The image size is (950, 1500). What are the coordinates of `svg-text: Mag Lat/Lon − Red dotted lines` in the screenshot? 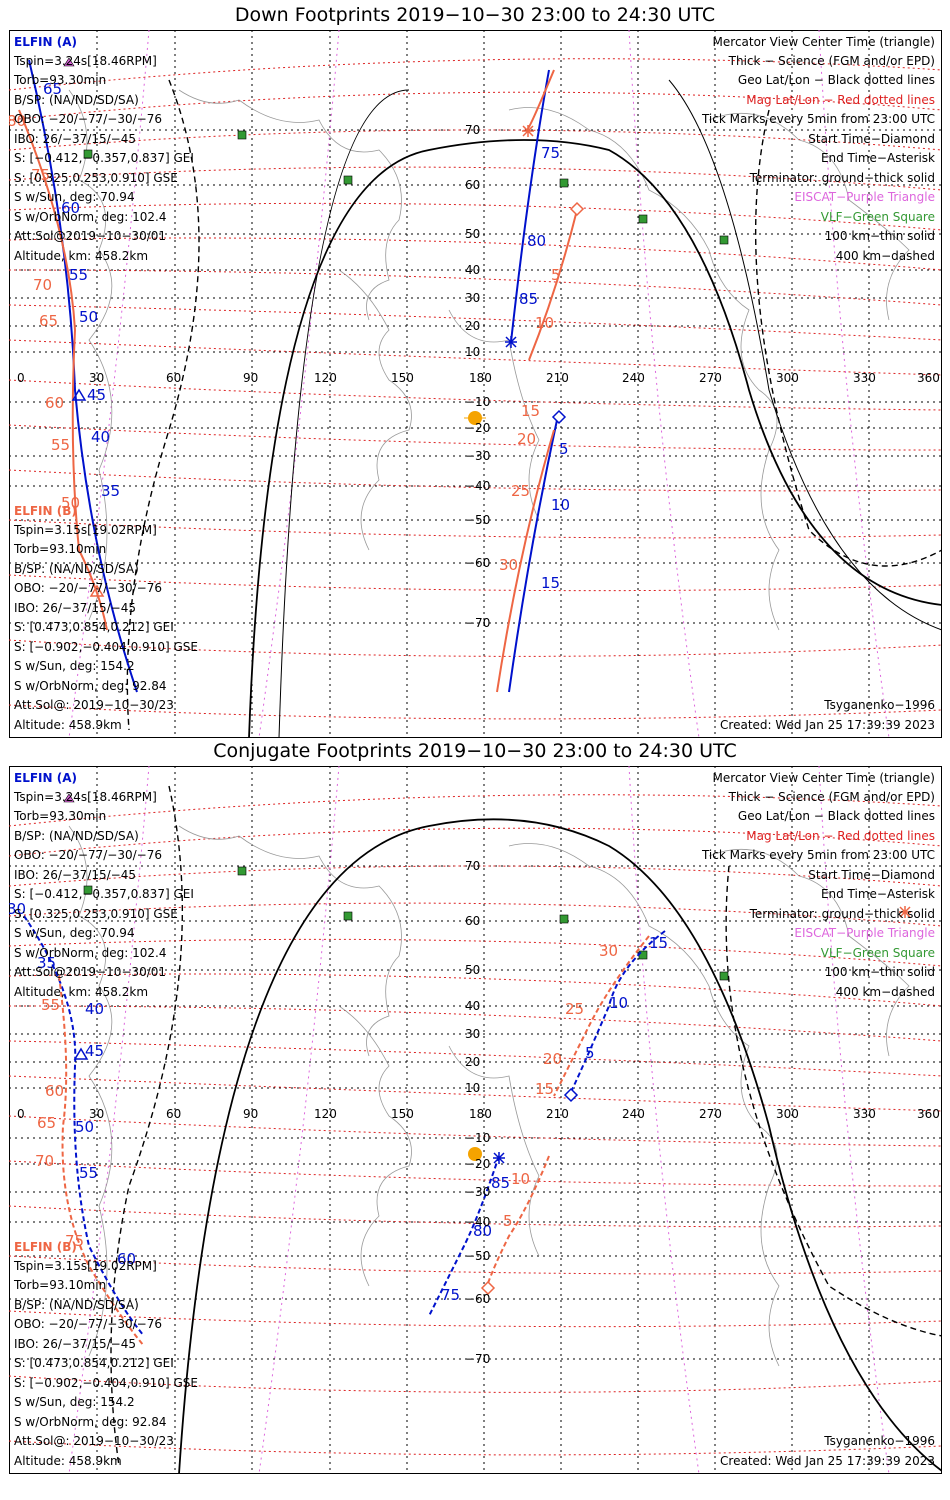 It's located at (840, 100).